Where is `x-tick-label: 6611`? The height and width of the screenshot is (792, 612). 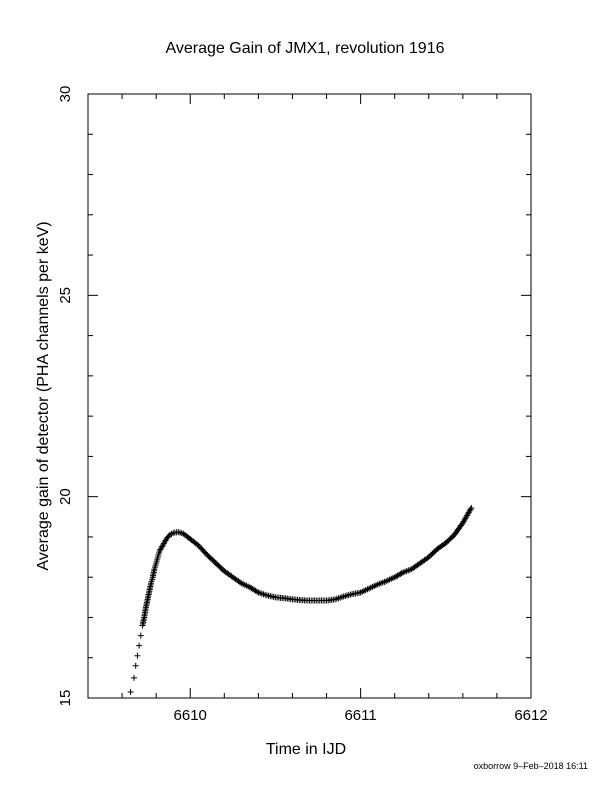
x-tick-label: 6611 is located at coordinates (360, 715).